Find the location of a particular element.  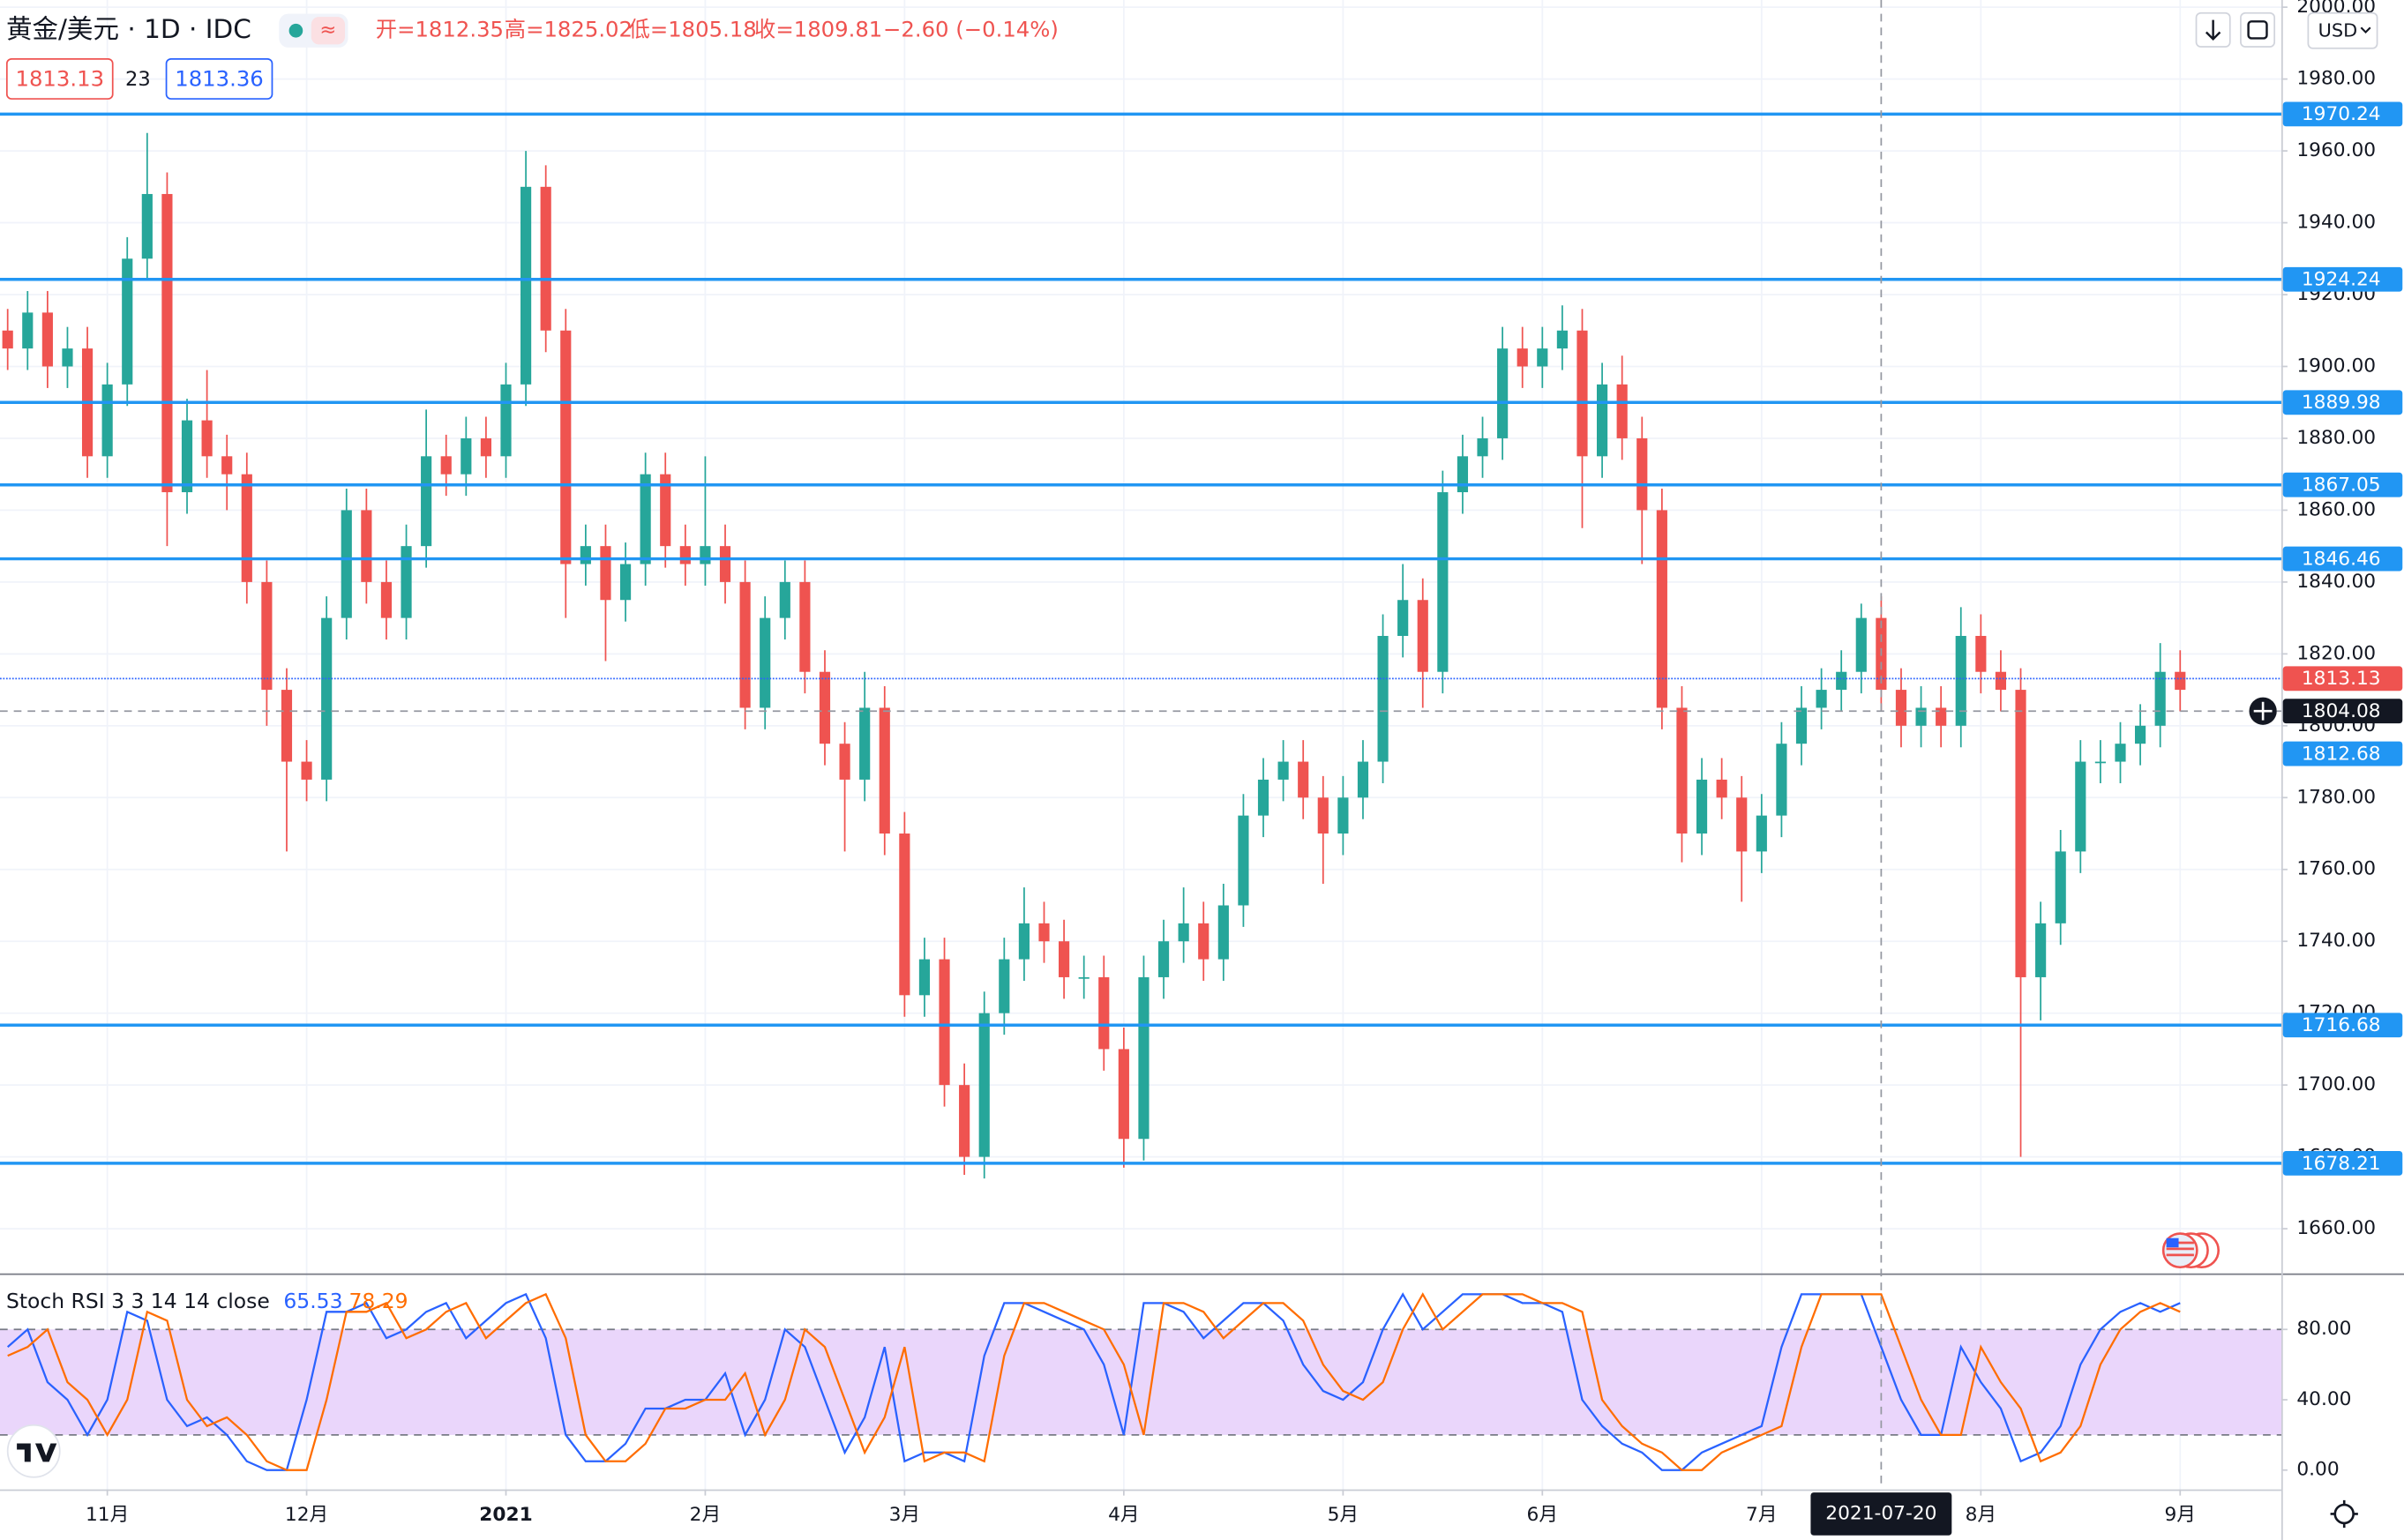

price-box is located at coordinates (2343, 753).